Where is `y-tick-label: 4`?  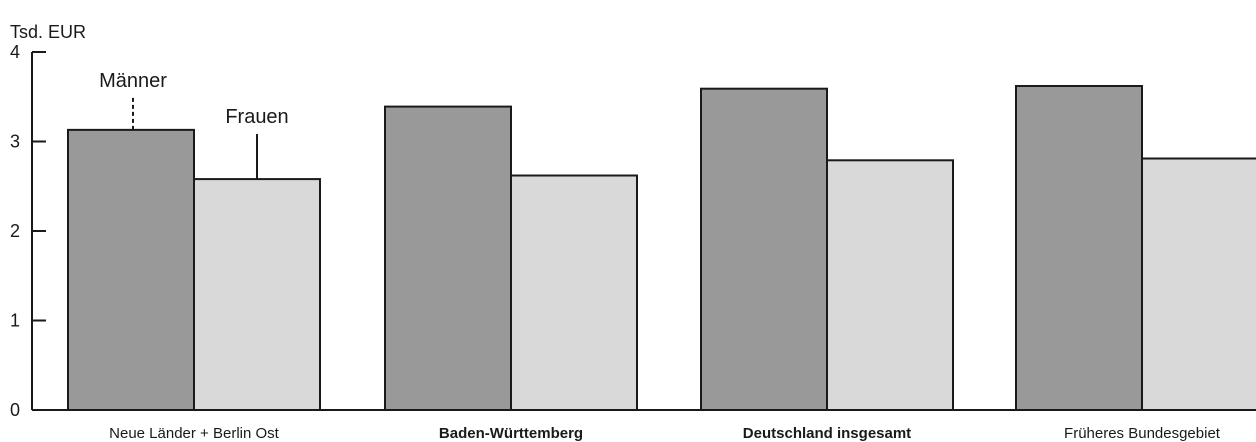
y-tick-label: 4 is located at coordinates (15, 52).